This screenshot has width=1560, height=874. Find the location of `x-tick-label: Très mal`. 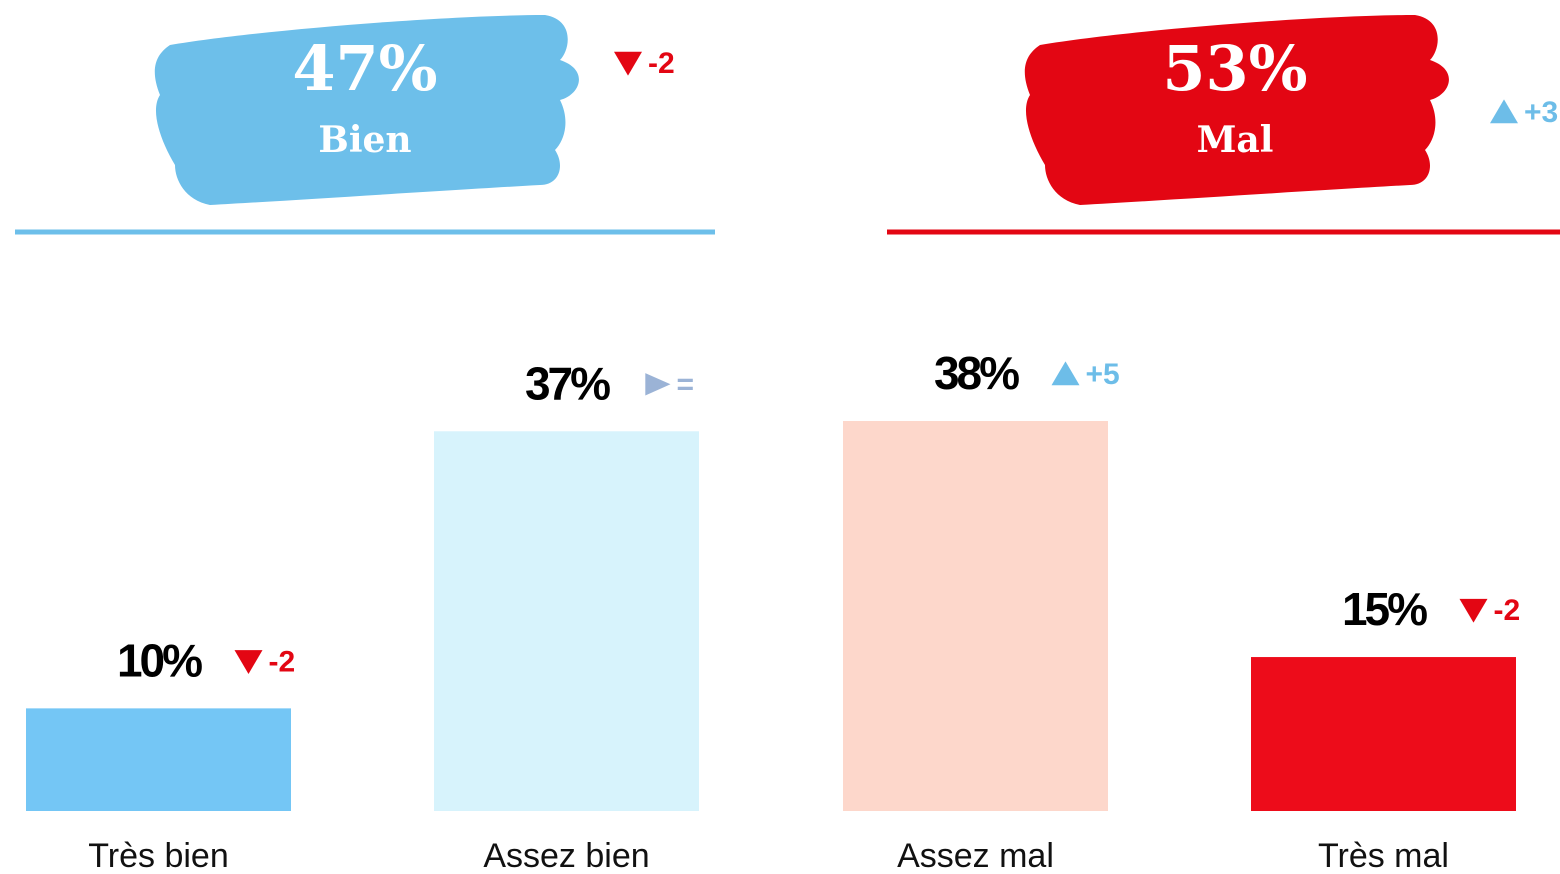

x-tick-label: Très mal is located at coordinates (1383, 855).